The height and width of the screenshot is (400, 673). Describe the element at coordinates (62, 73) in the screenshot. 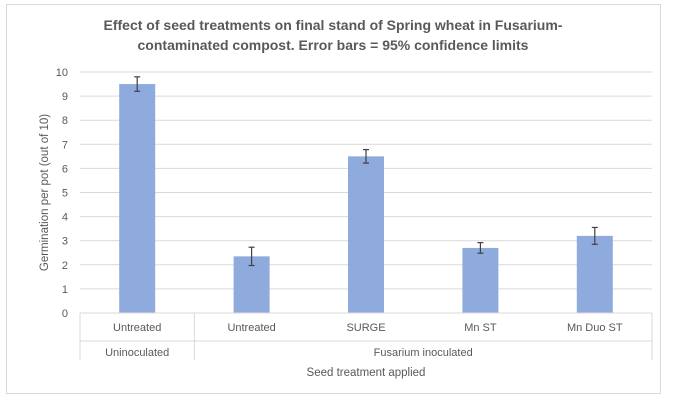

I see `y-tick-label: 10` at that location.